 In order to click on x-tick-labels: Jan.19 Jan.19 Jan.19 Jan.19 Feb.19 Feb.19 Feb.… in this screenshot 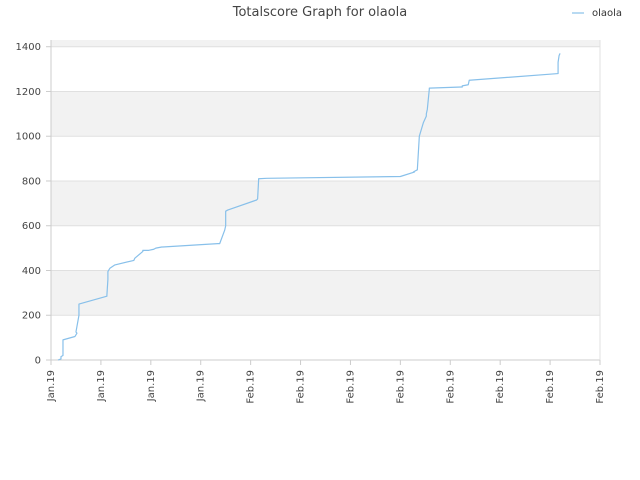, I will do `click(326, 387)`.